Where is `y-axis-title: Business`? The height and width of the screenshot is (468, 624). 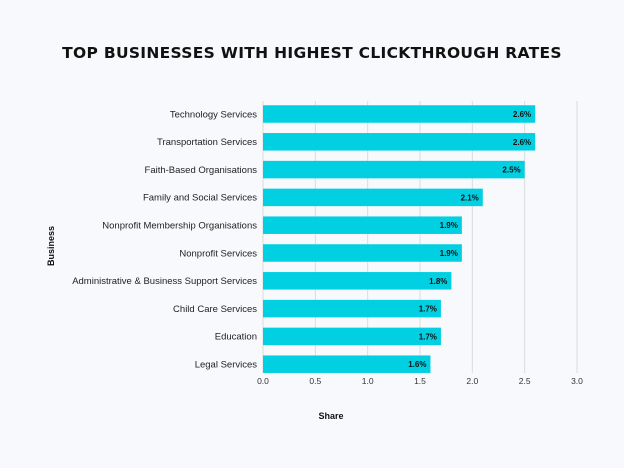 y-axis-title: Business is located at coordinates (51, 246).